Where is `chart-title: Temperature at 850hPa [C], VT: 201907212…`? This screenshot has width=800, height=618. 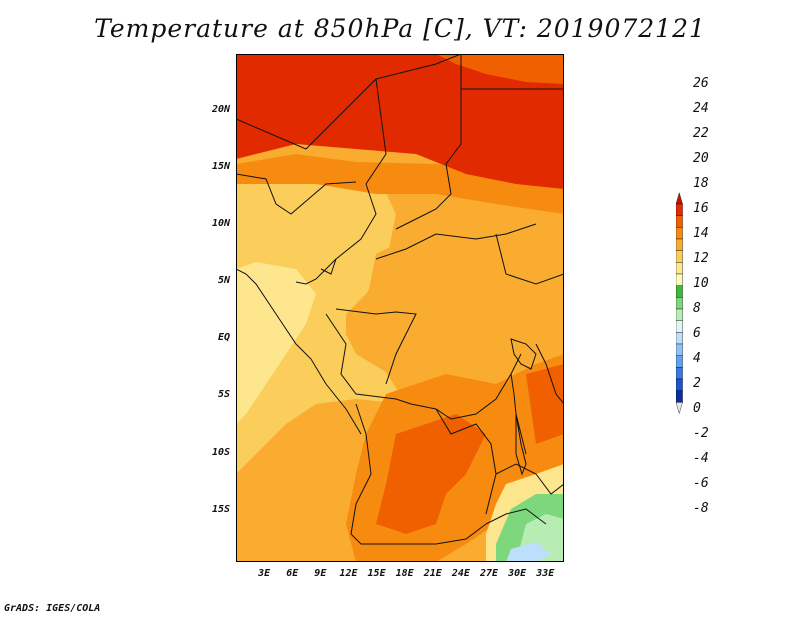
chart-title: Temperature at 850hPa [C], VT: 201907212… is located at coordinates (400, 28).